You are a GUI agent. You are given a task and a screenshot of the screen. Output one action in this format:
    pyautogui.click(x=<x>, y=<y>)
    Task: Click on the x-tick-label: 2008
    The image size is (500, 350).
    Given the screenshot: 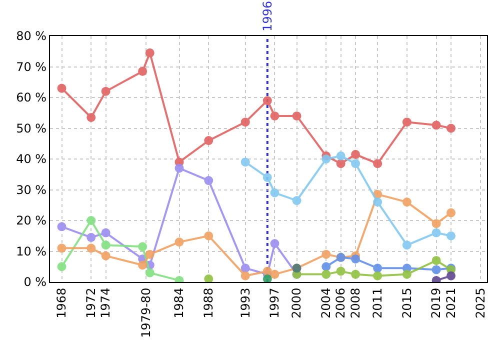 What is the action you would take?
    pyautogui.click(x=355, y=303)
    